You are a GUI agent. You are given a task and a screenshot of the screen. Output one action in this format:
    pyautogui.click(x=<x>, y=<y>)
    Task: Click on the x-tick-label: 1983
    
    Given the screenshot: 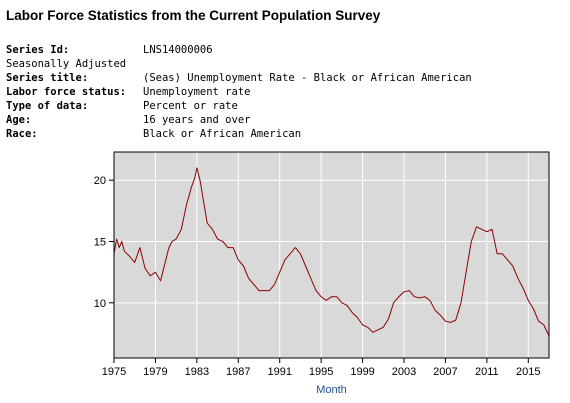 What is the action you would take?
    pyautogui.click(x=197, y=372)
    